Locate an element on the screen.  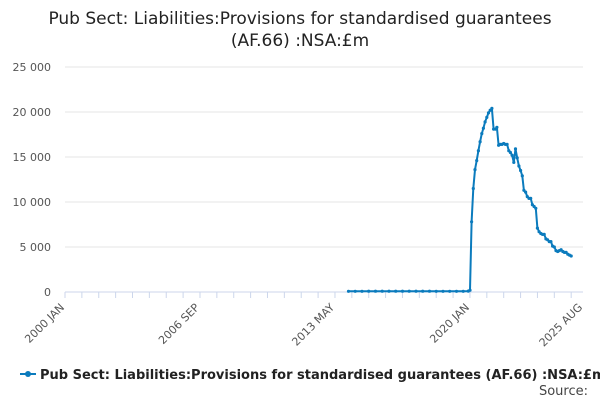
x-tick-label: 2013 MAY is located at coordinates (313, 325).